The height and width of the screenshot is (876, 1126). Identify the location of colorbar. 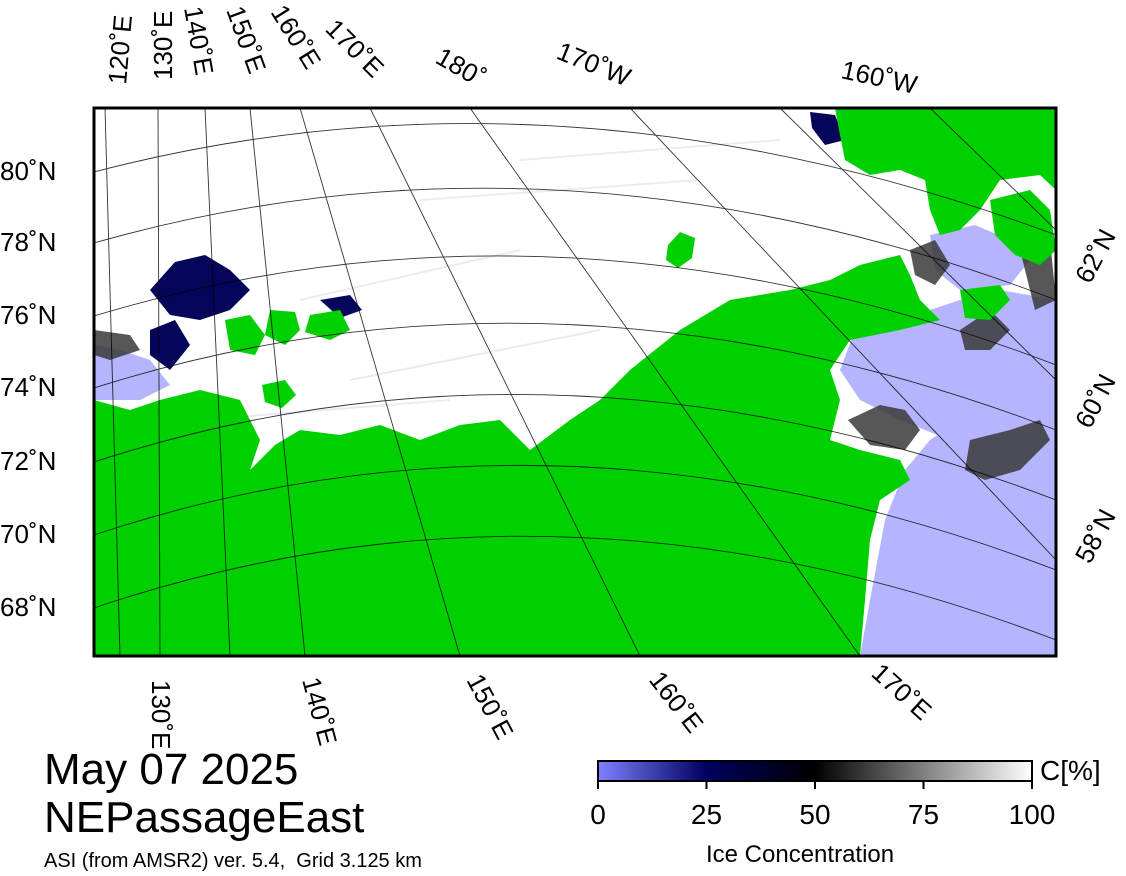
(815, 774).